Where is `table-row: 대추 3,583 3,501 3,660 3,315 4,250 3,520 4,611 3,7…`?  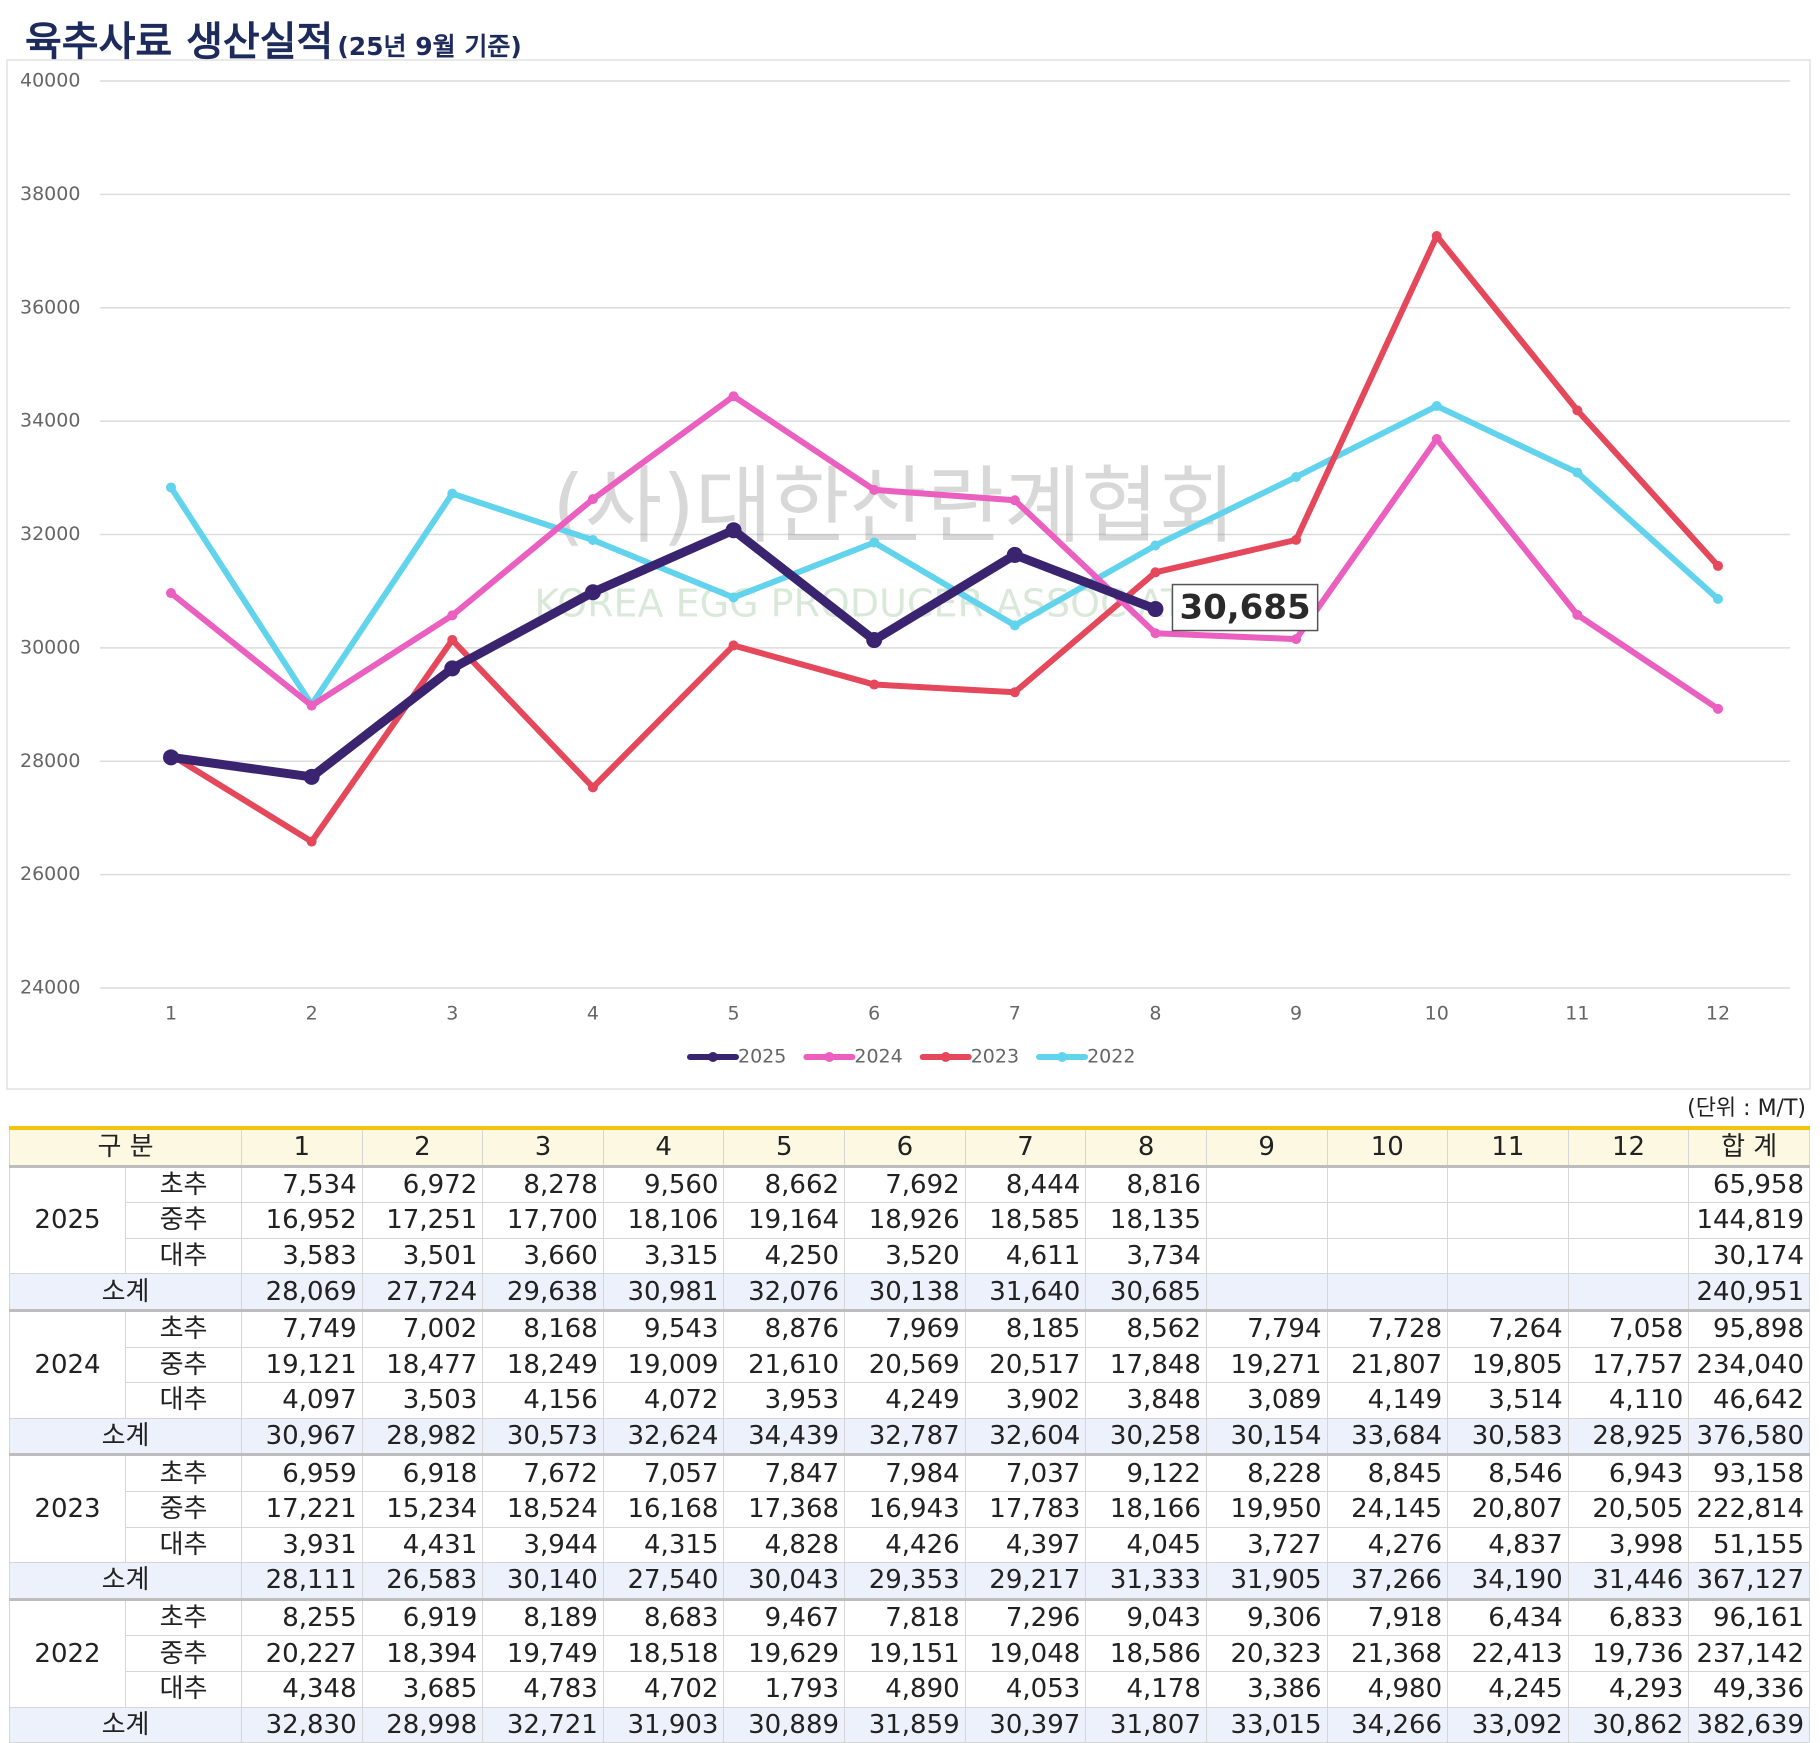 table-row: 대추 3,583 3,501 3,660 3,315 4,250 3,520 4,611 3,7… is located at coordinates (910, 1256).